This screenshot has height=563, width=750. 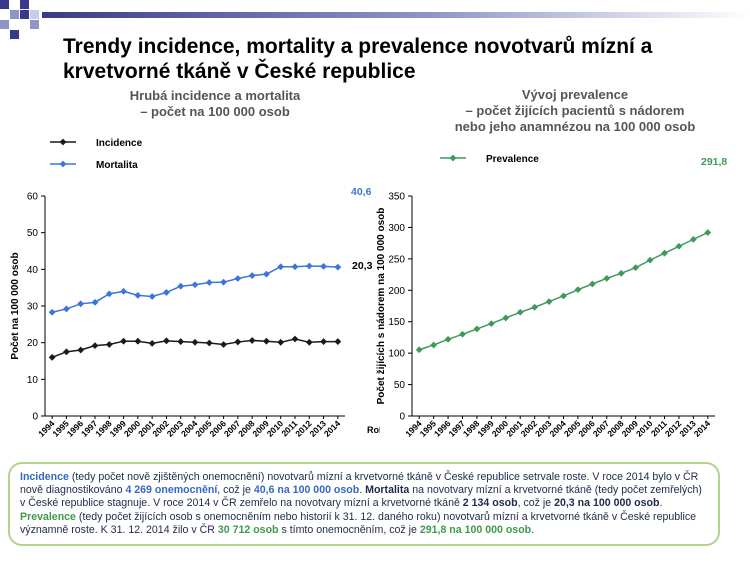 I want to click on y-tick-label: 150, so click(x=396, y=322).